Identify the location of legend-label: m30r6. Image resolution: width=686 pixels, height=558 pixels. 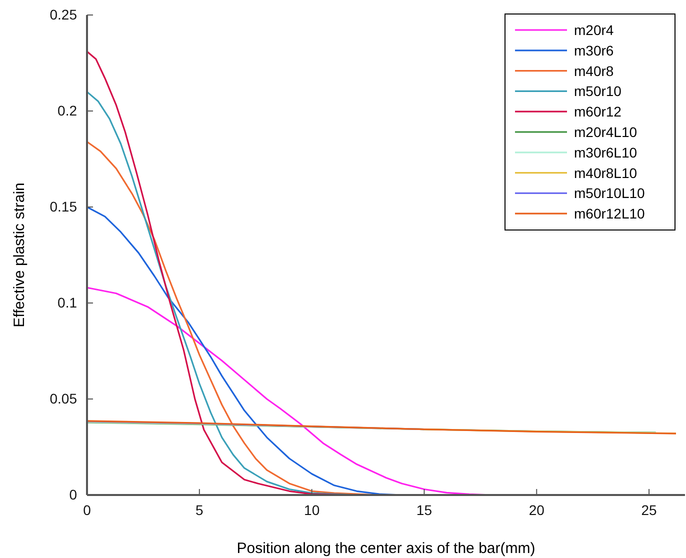
(594, 50).